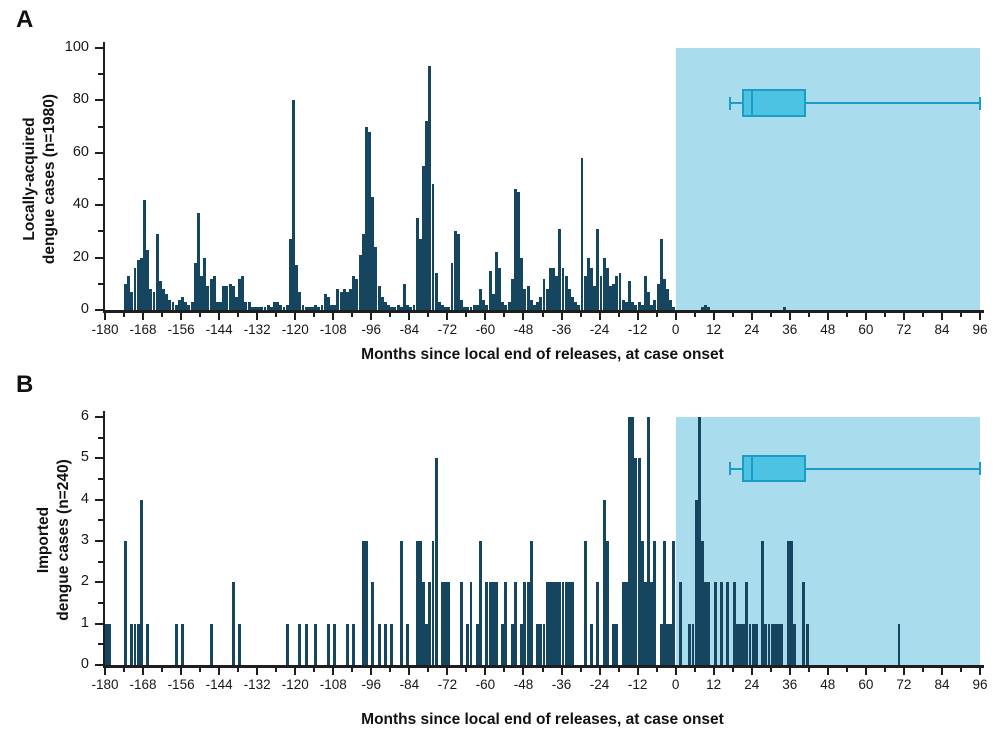  I want to click on x-tick-label: -96, so click(371, 329).